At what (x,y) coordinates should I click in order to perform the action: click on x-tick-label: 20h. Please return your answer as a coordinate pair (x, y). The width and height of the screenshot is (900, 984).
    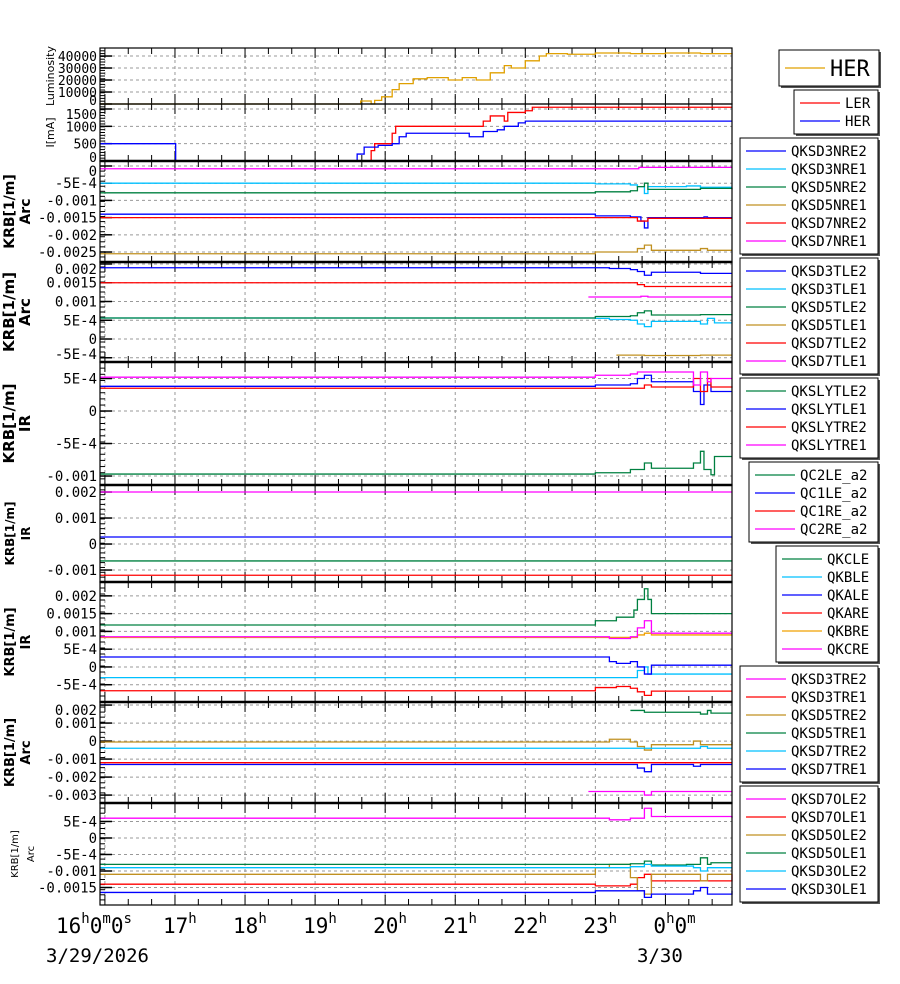
    Looking at the image, I should click on (390, 924).